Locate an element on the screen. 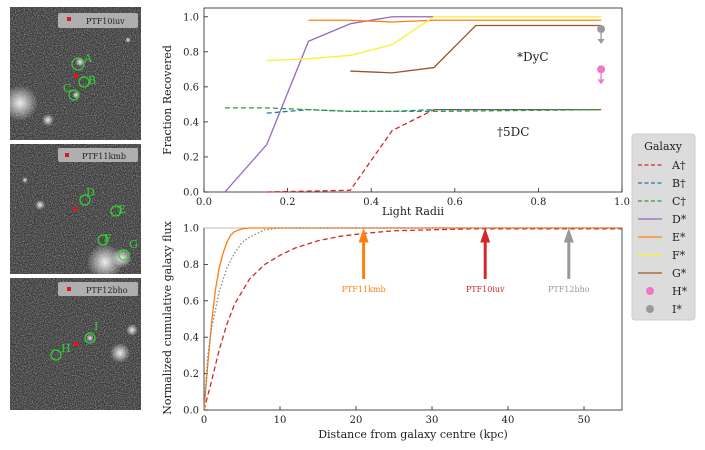 This screenshot has width=705, height=450. legend-d-label: D* is located at coordinates (679, 219).